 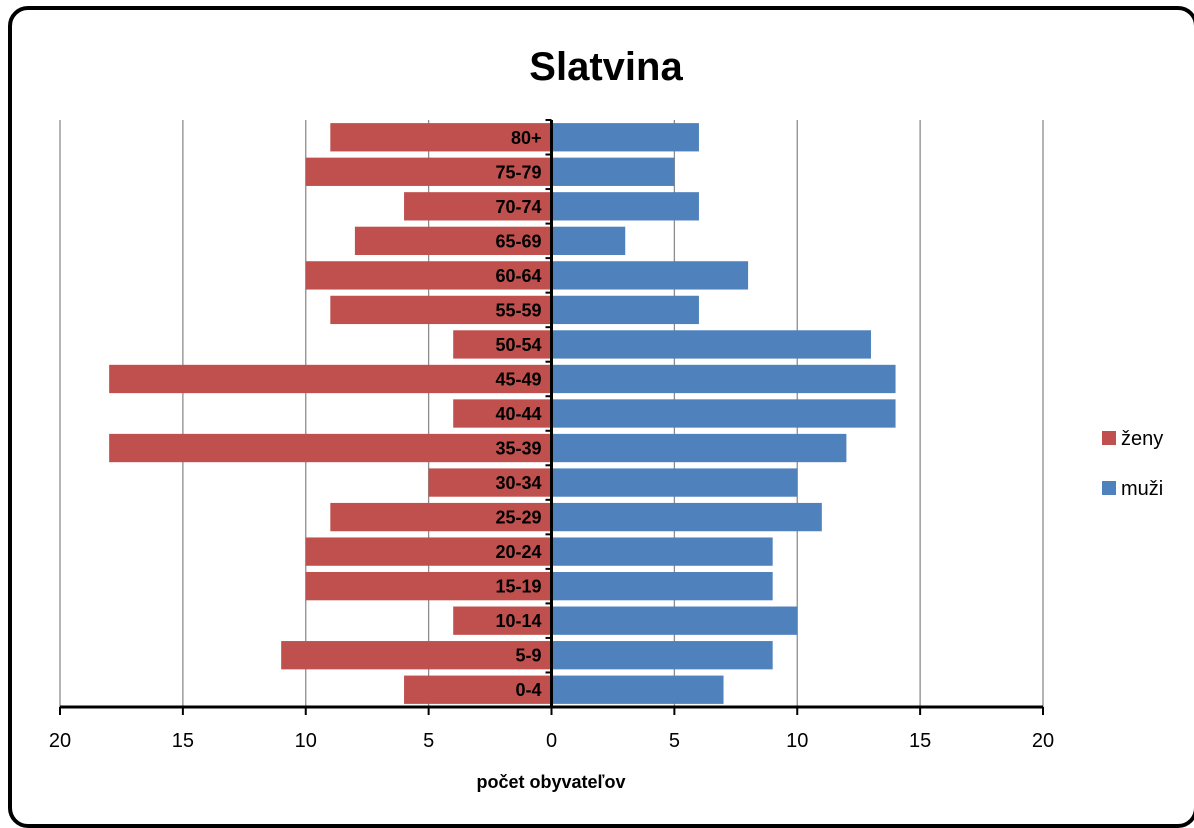 What do you see at coordinates (518, 310) in the screenshot?
I see `category-label-55-59: 55-59` at bounding box center [518, 310].